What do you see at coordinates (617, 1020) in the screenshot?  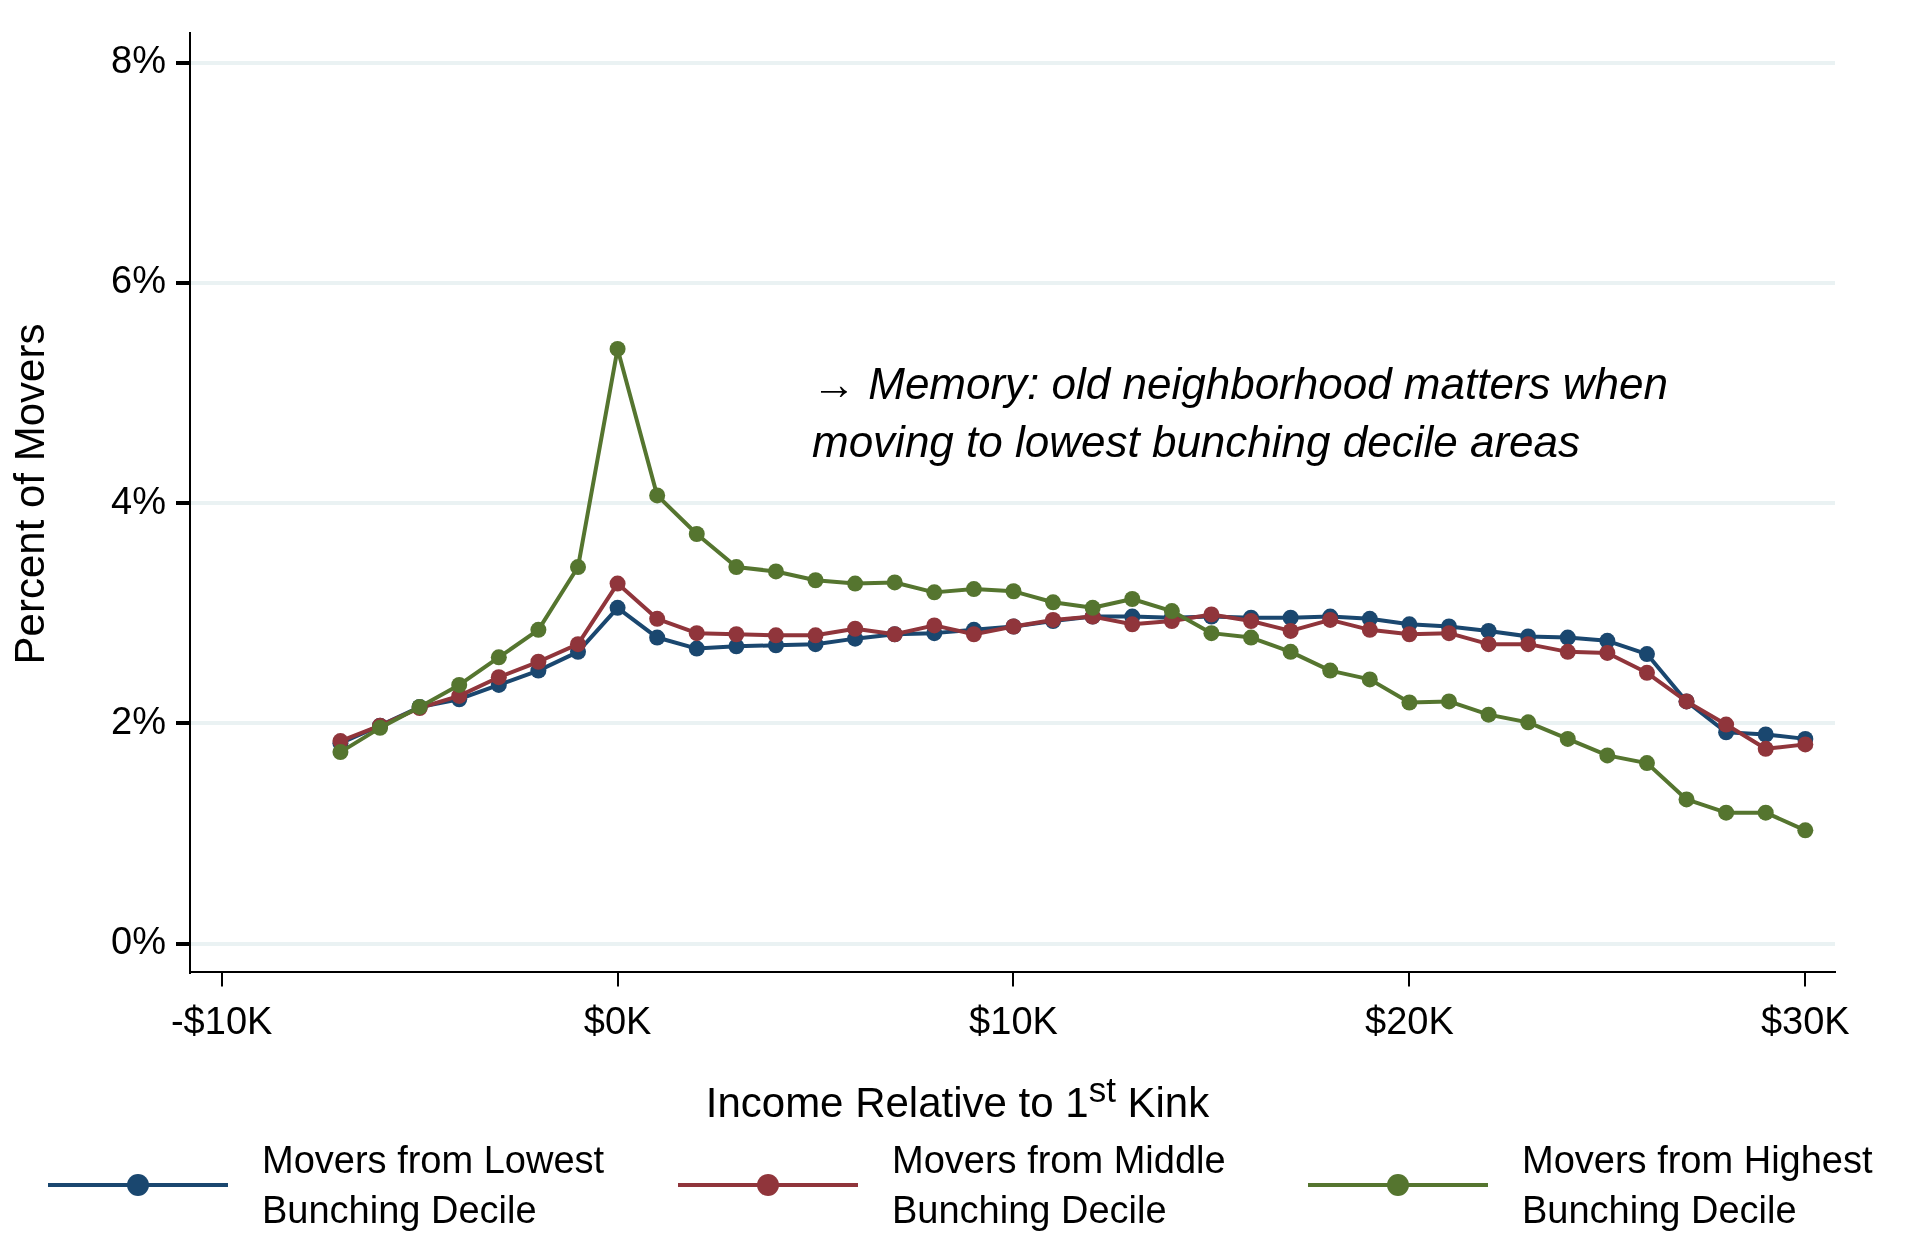 I see `x-tick-label: $0K` at bounding box center [617, 1020].